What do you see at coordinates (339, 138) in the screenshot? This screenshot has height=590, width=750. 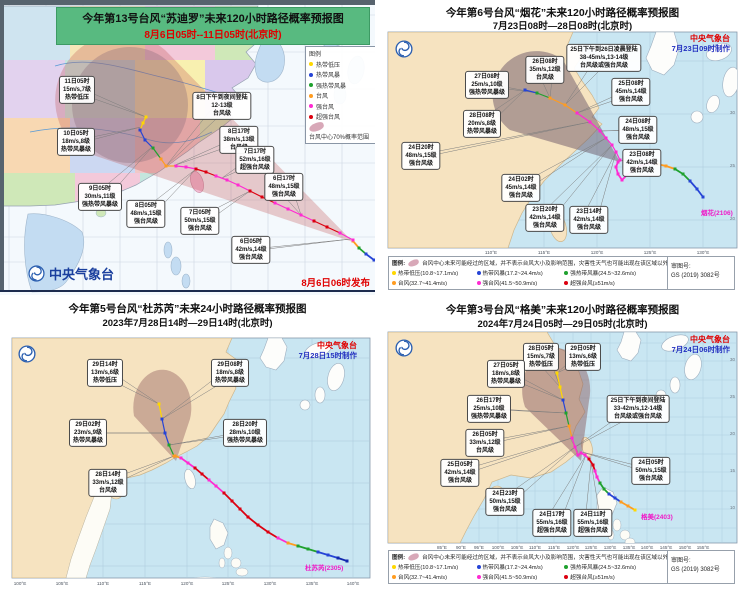 I see `legend-cone-label: 台风中心70%概率范围` at bounding box center [339, 138].